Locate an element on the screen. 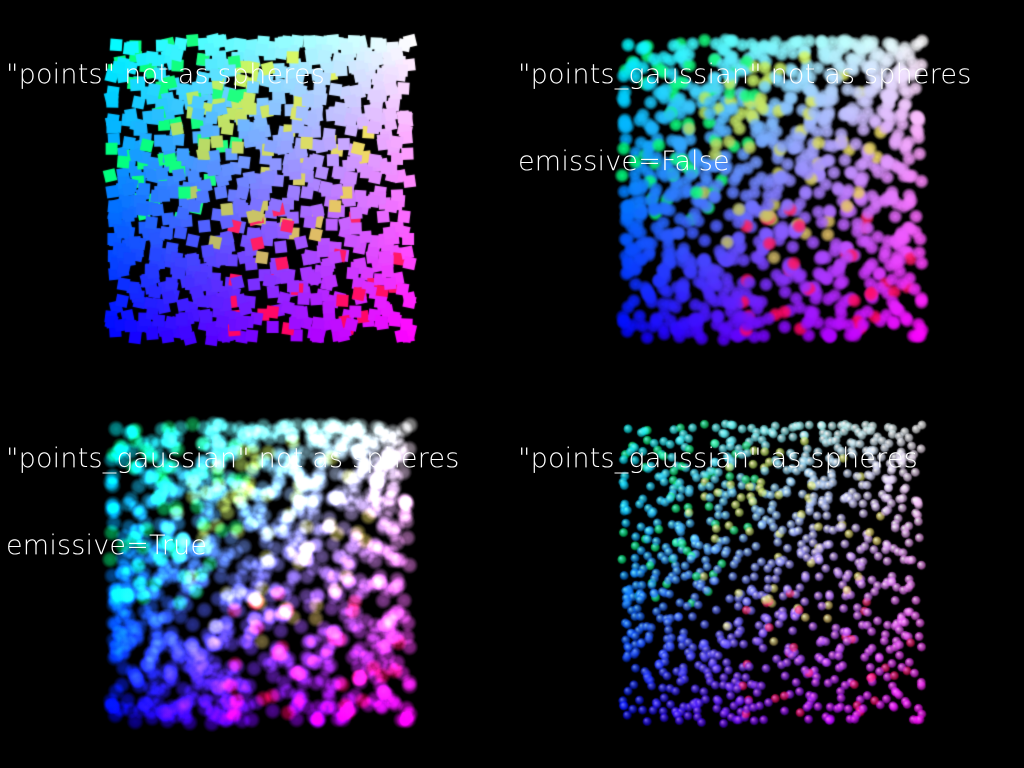 The width and height of the screenshot is (1024, 768). caption-line: emissive=False is located at coordinates (624, 161).